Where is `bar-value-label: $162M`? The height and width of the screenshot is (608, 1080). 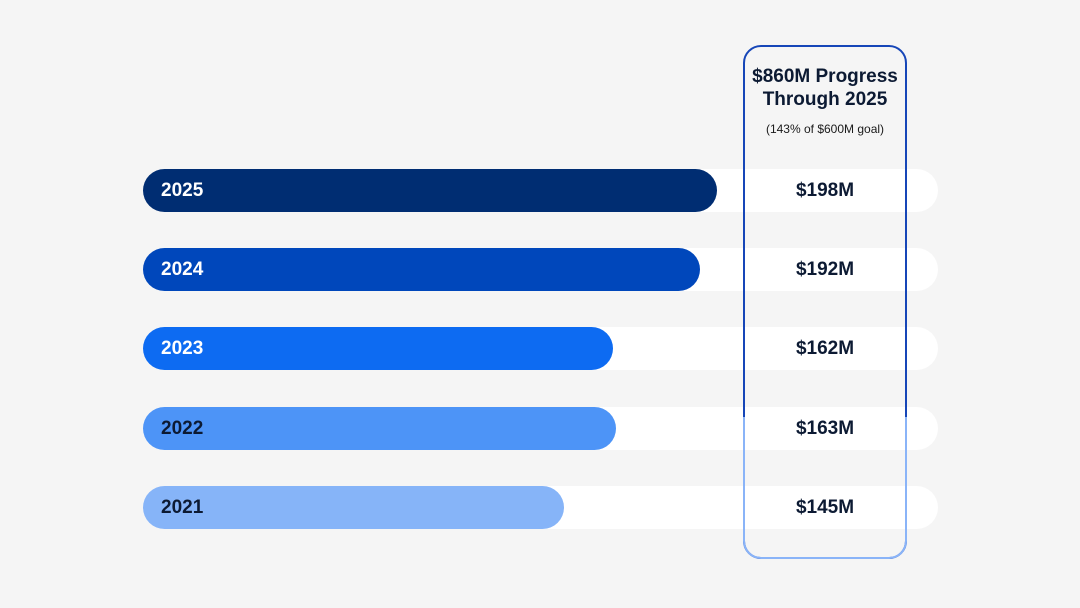 bar-value-label: $162M is located at coordinates (825, 349).